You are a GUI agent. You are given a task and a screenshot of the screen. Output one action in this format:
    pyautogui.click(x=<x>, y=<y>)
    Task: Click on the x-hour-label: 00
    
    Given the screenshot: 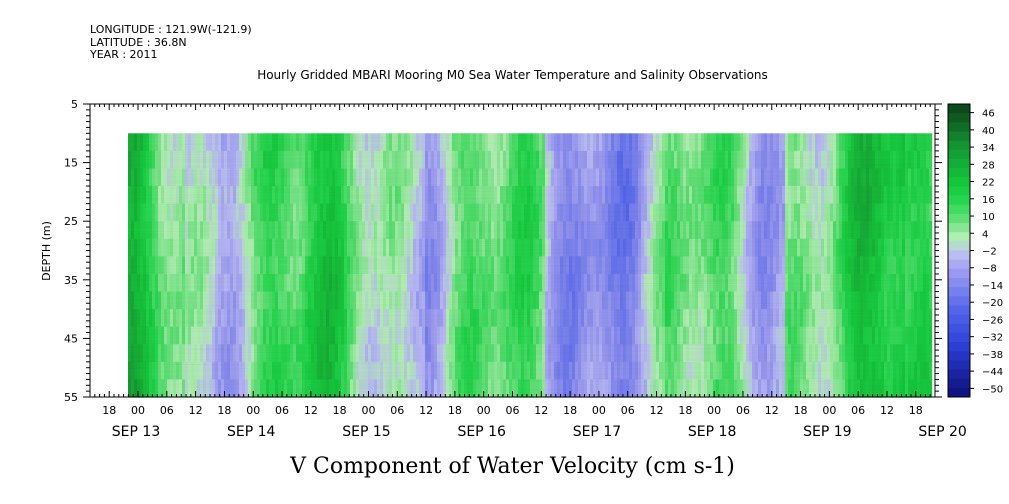 What is the action you would take?
    pyautogui.click(x=484, y=410)
    